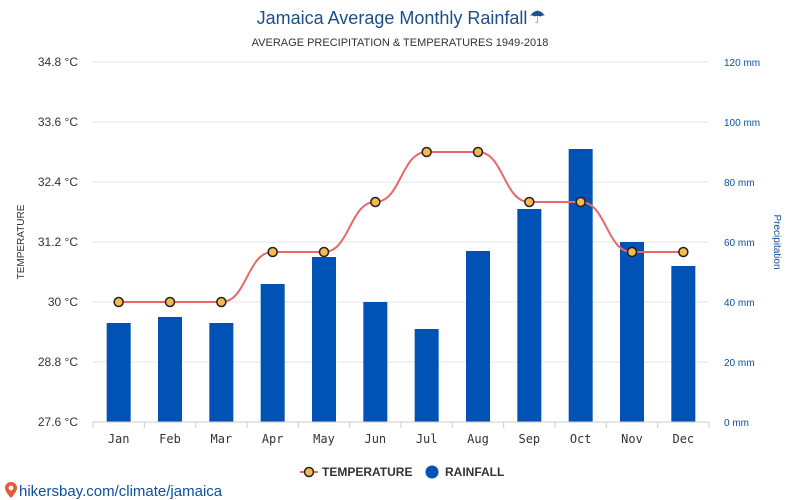 Image resolution: width=800 pixels, height=500 pixels. I want to click on right-axis-tick-label: 60 mm, so click(739, 243).